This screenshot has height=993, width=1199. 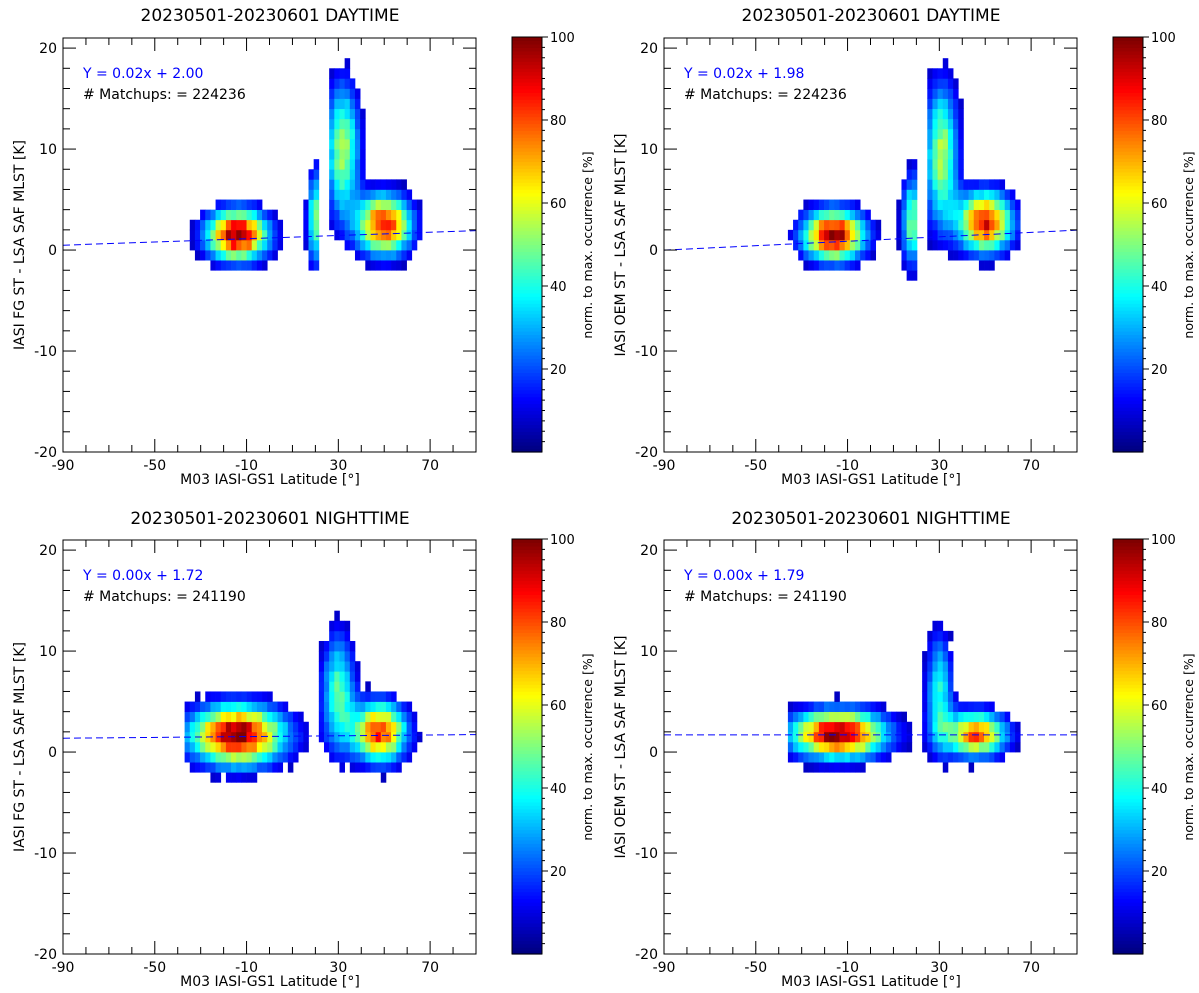 I want to click on y-tick-label: -20, so click(x=45, y=453).